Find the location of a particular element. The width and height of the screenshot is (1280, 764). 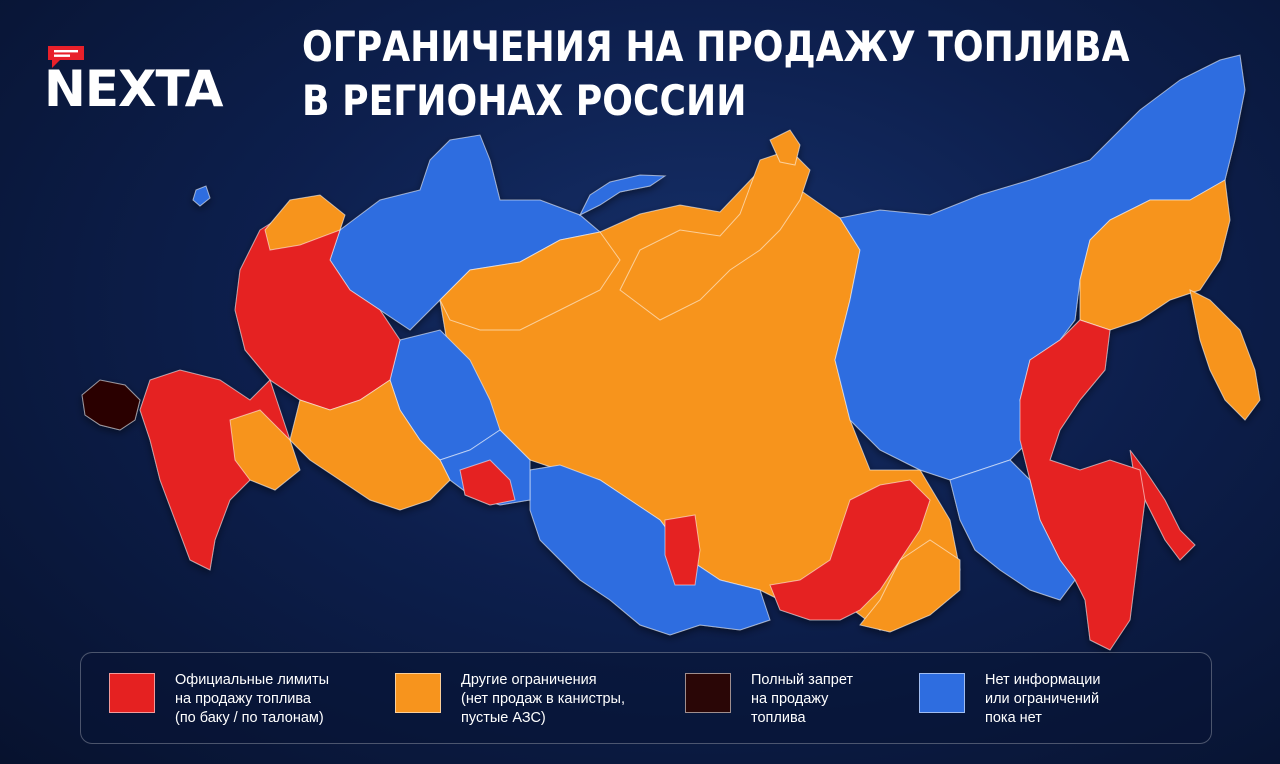

region-arctic-islands is located at coordinates (785, 147).